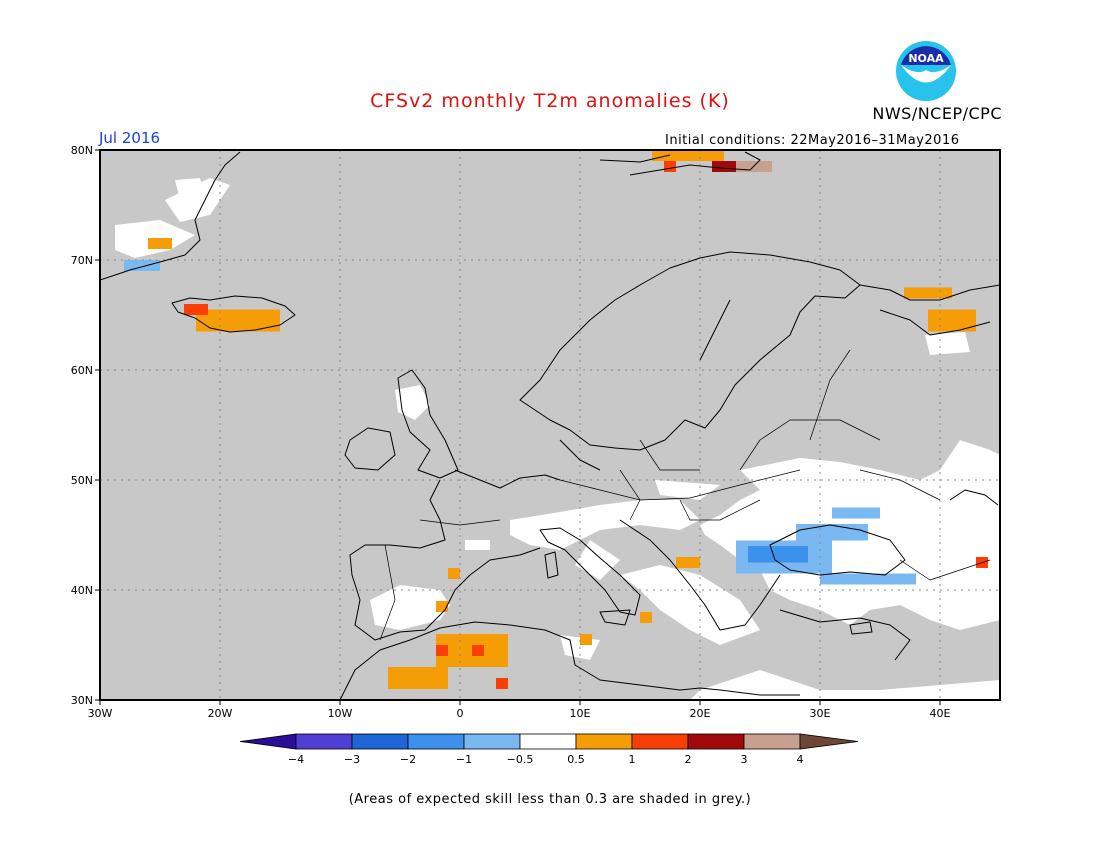 The width and height of the screenshot is (1100, 850). Describe the element at coordinates (82, 150) in the screenshot. I see `lat-tick-label: 80N` at that location.